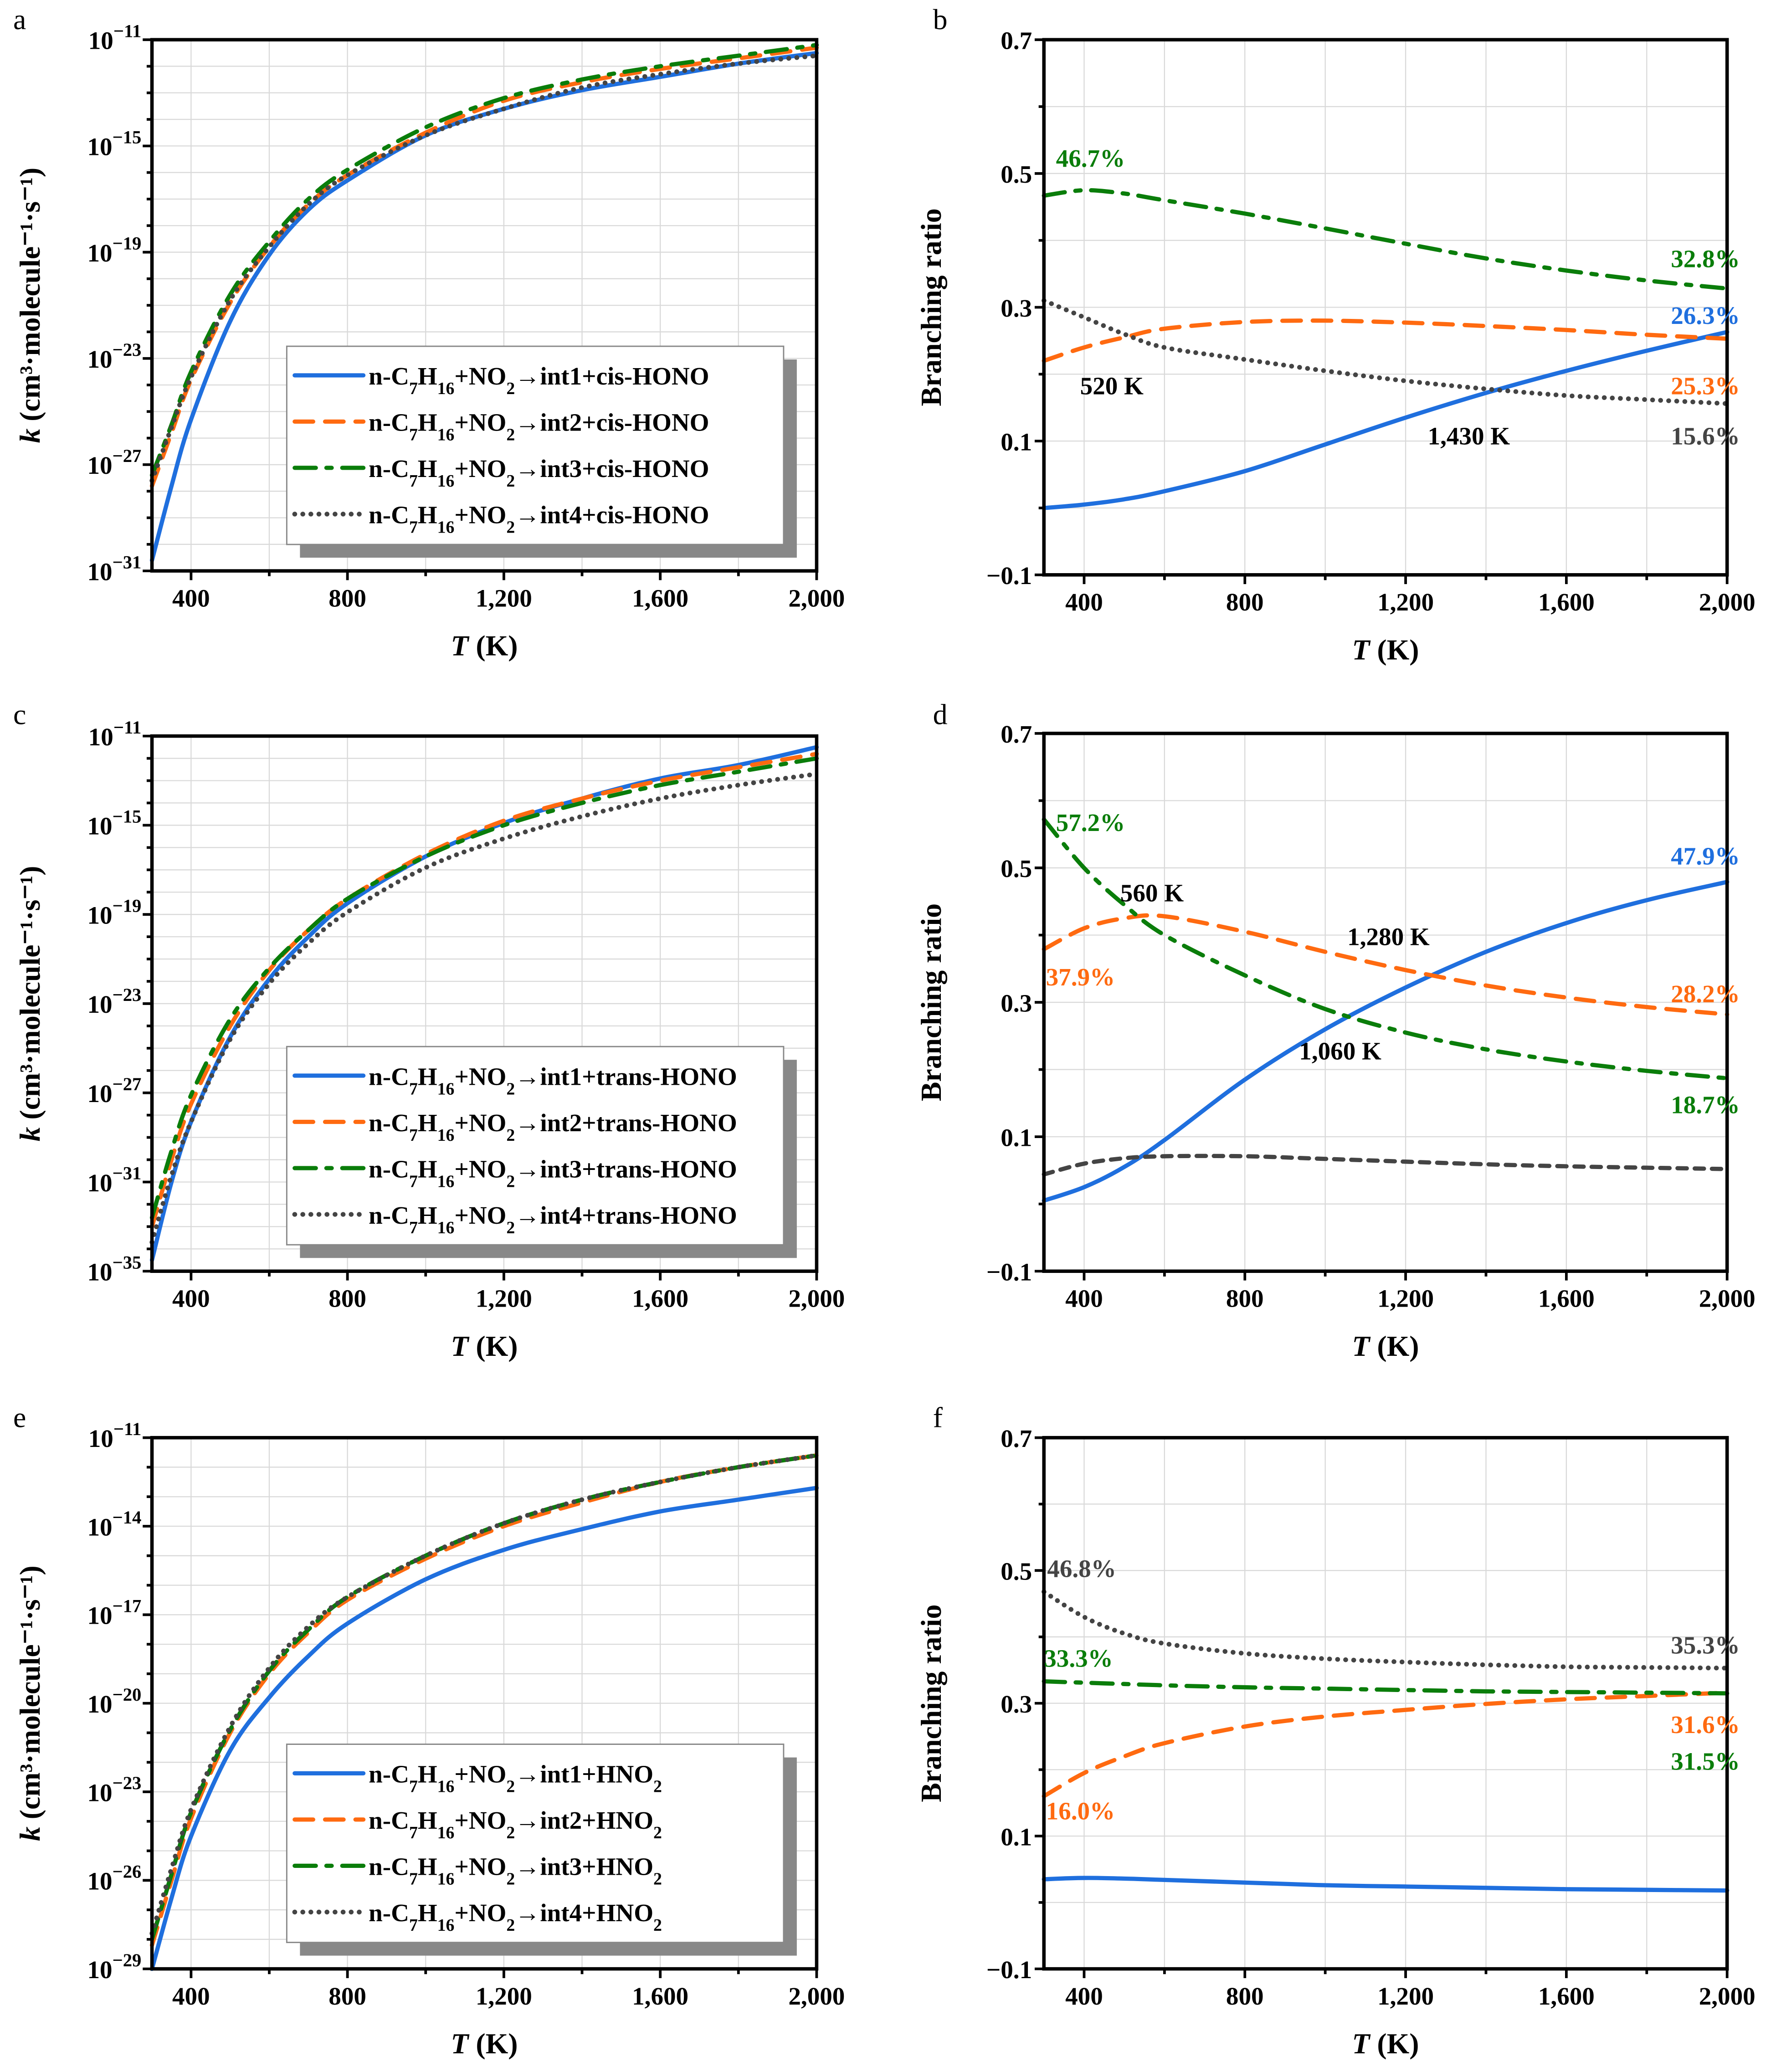 This screenshot has width=1776, height=2072. I want to click on y-tick-label: 10−31, so click(114, 1180).